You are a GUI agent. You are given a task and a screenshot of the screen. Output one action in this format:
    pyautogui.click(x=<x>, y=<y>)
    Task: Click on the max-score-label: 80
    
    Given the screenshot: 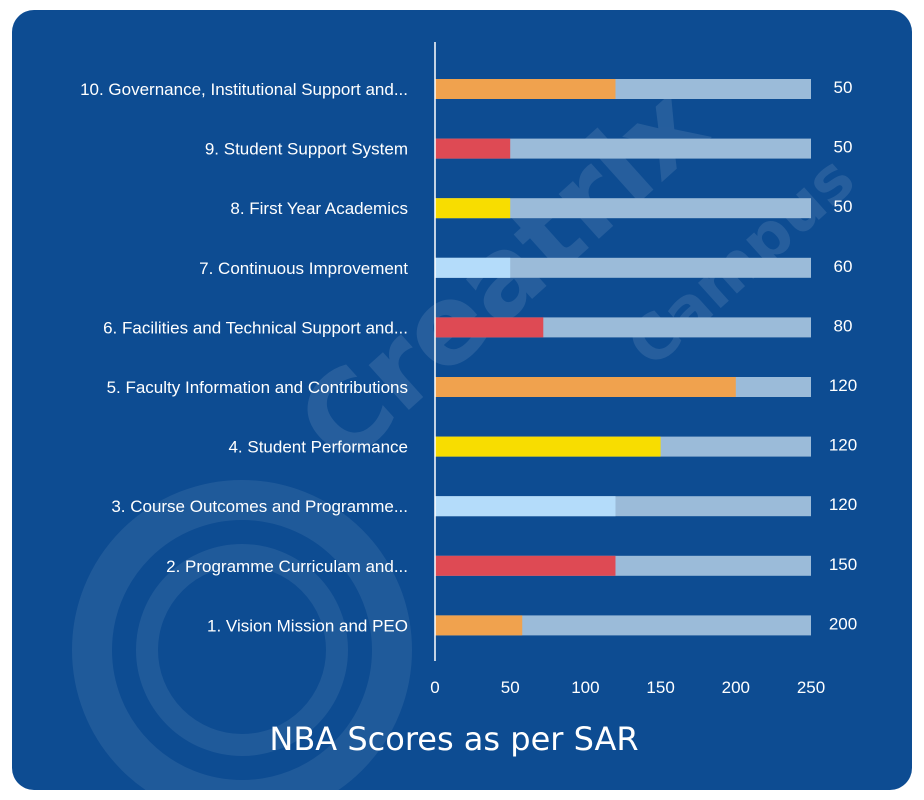 What is the action you would take?
    pyautogui.click(x=843, y=325)
    